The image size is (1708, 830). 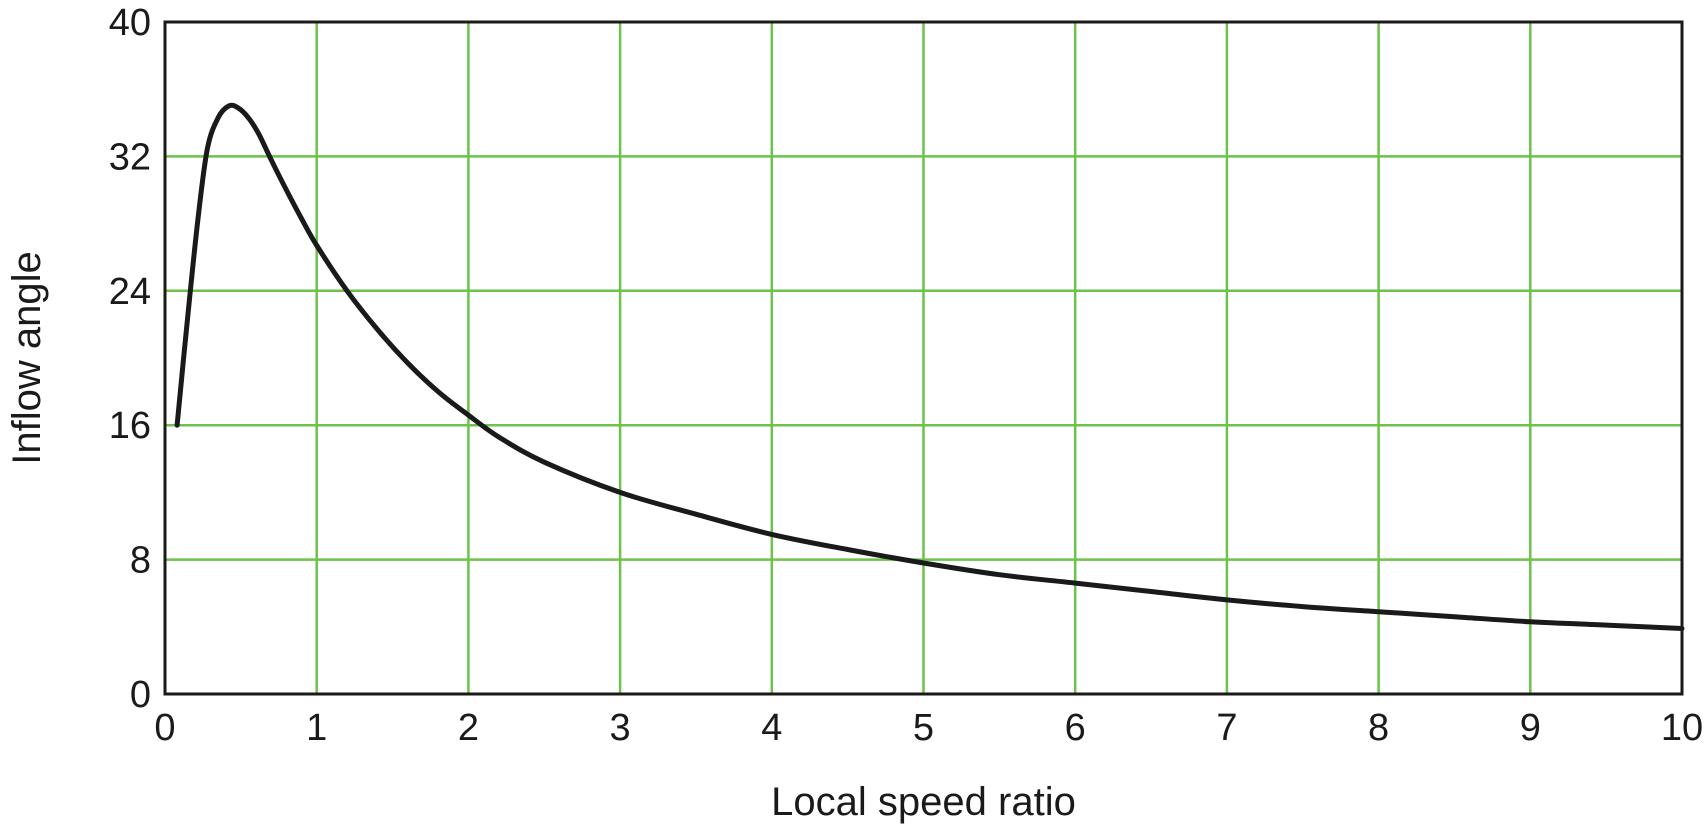 I want to click on x-tick-label-2: 2, so click(x=468, y=728).